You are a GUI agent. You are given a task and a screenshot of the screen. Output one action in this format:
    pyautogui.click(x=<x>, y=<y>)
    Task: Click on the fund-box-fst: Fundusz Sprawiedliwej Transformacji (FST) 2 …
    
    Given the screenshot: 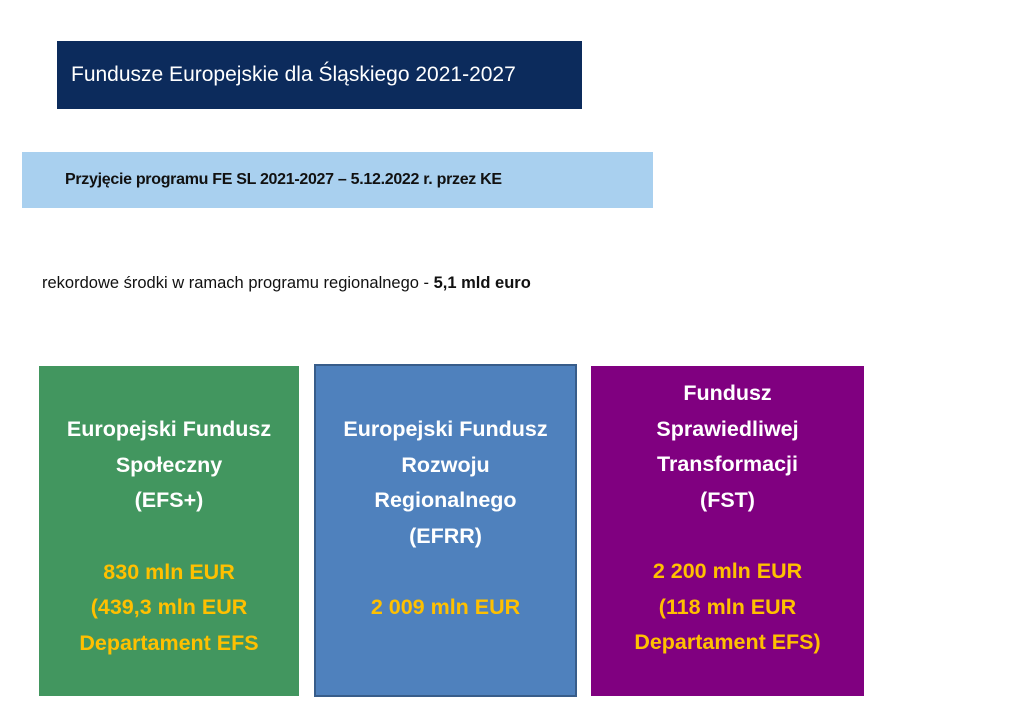 What is the action you would take?
    pyautogui.click(x=727, y=531)
    